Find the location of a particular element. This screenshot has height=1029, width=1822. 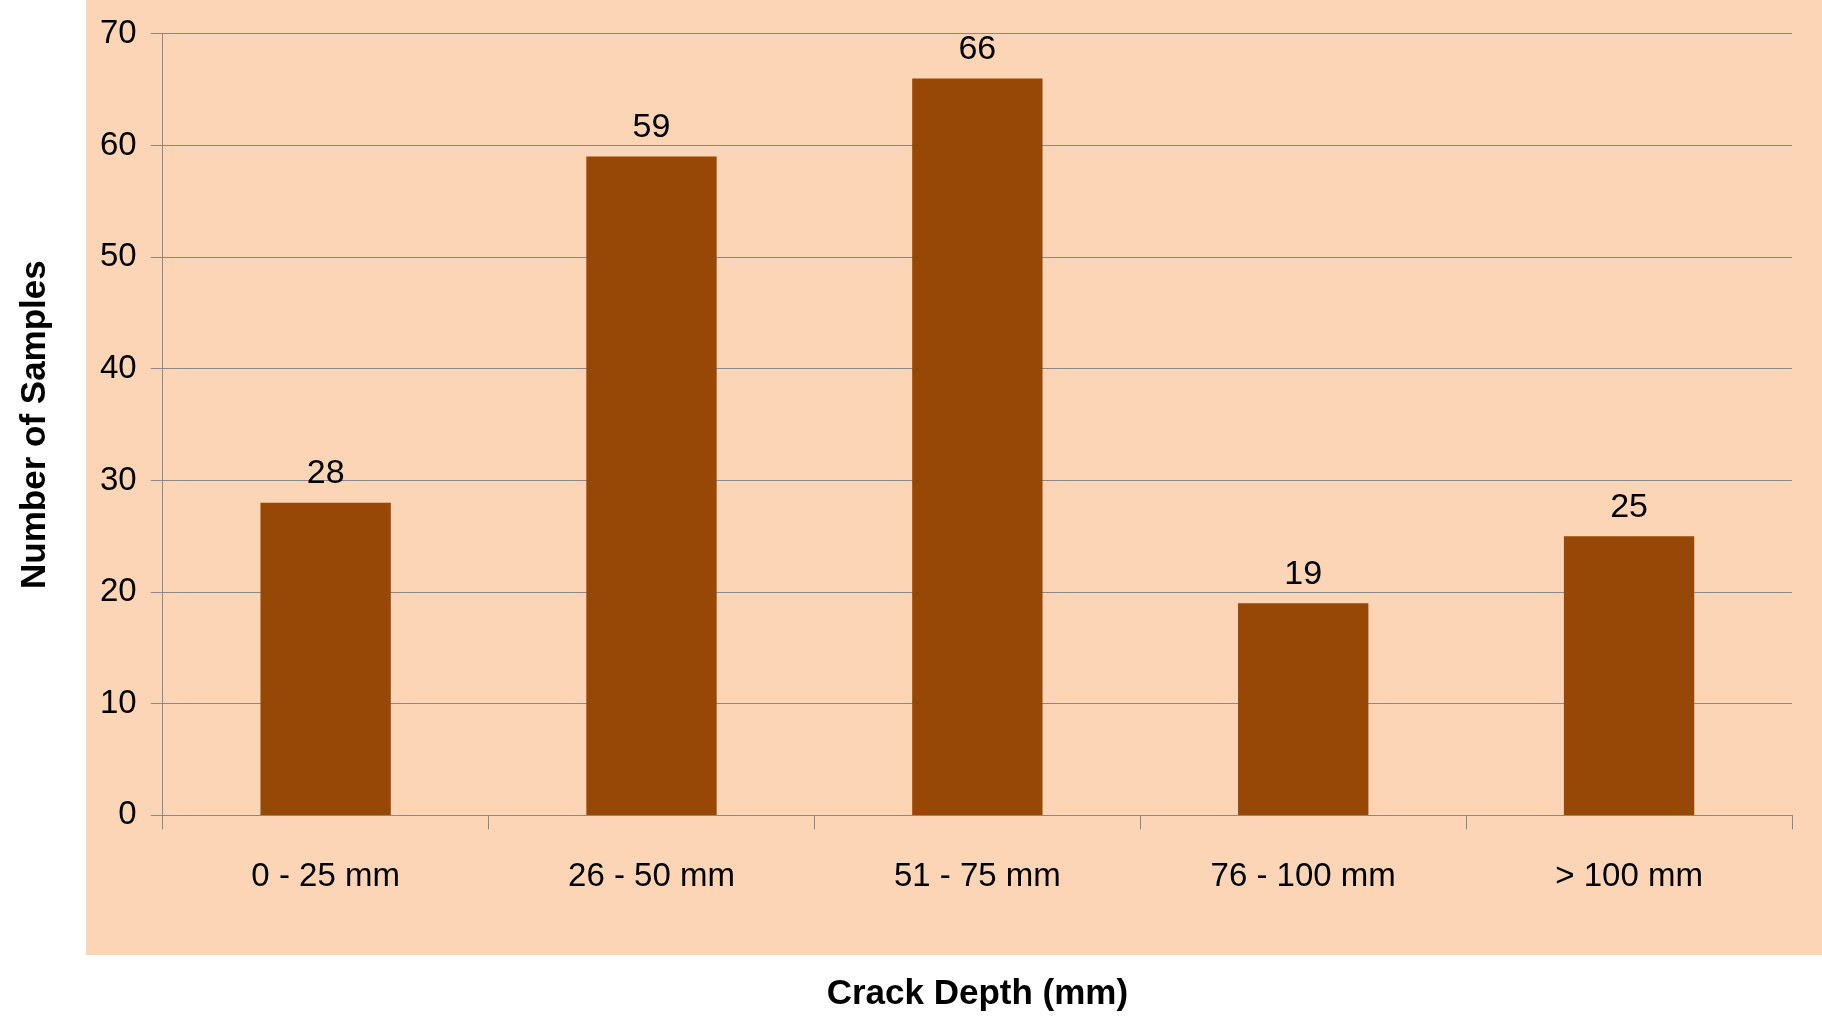

x-tick-label: 0 - 25 mm is located at coordinates (325, 875).